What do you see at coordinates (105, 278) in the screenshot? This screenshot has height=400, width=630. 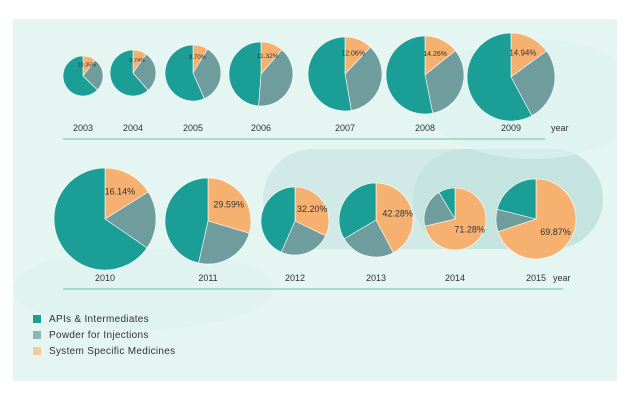 I see `year-label-2010: 2010` at bounding box center [105, 278].